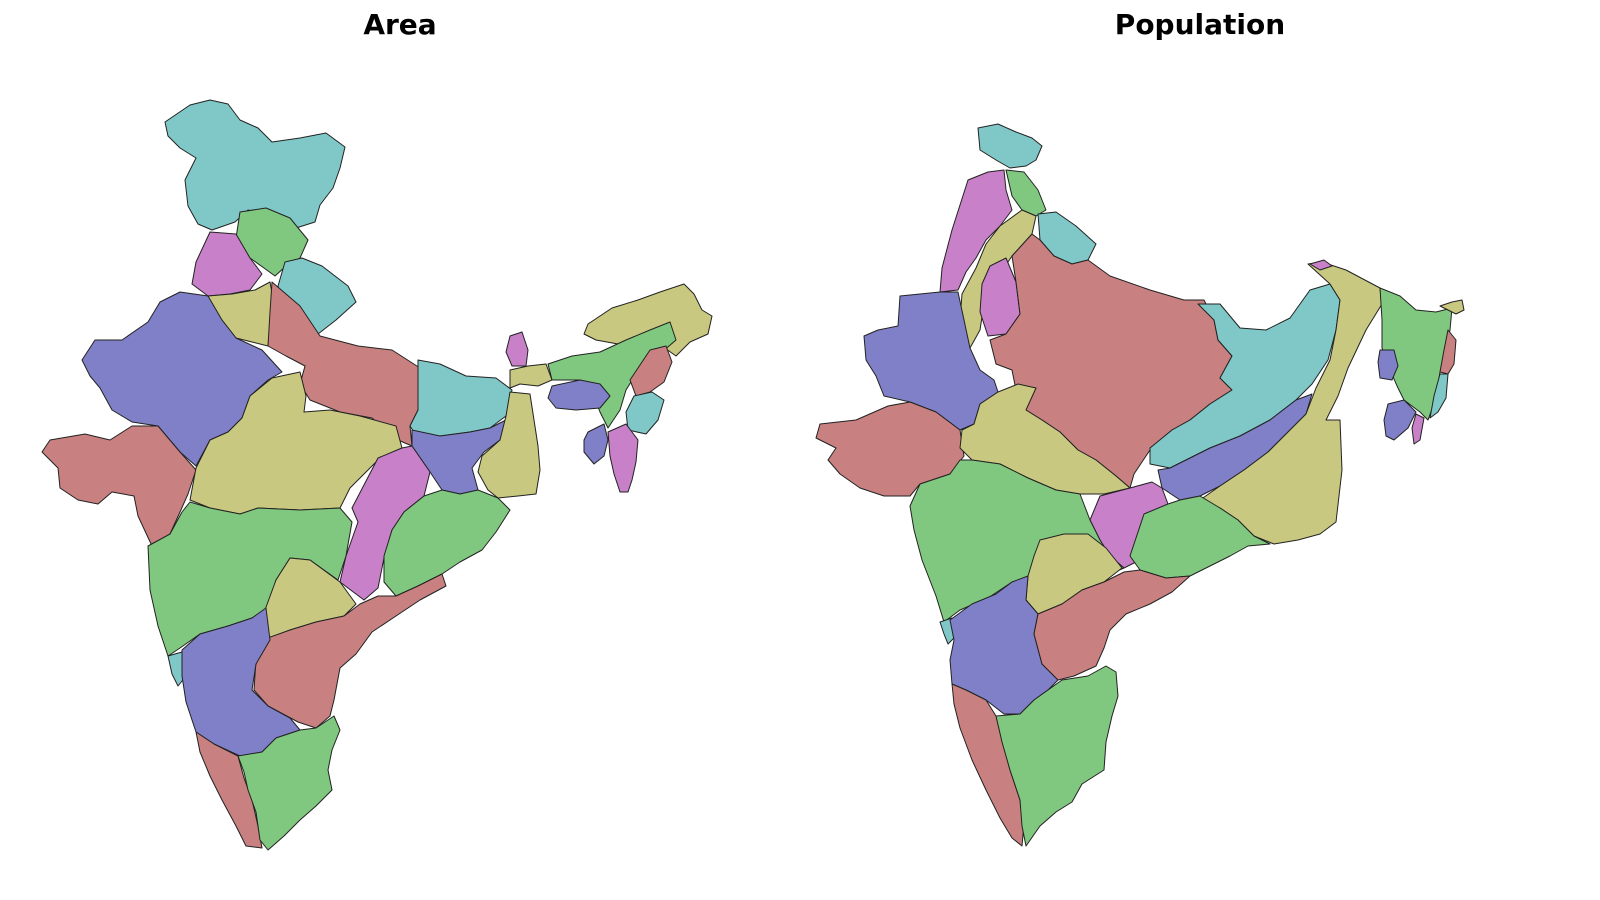 This screenshot has height=900, width=1600. Describe the element at coordinates (1452, 307) in the screenshot. I see `pop-region-arunachal` at that location.